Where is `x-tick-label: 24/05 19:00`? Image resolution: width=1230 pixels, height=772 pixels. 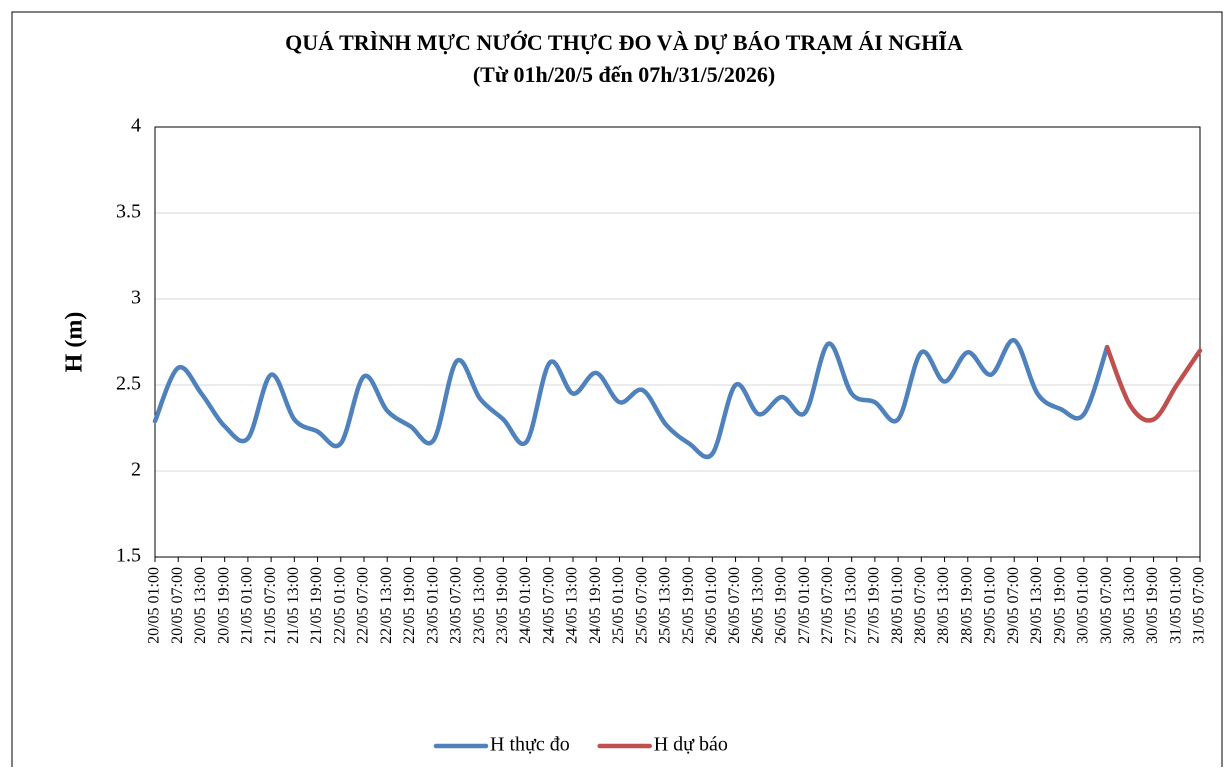
x-tick-label: 24/05 19:00 is located at coordinates (595, 605).